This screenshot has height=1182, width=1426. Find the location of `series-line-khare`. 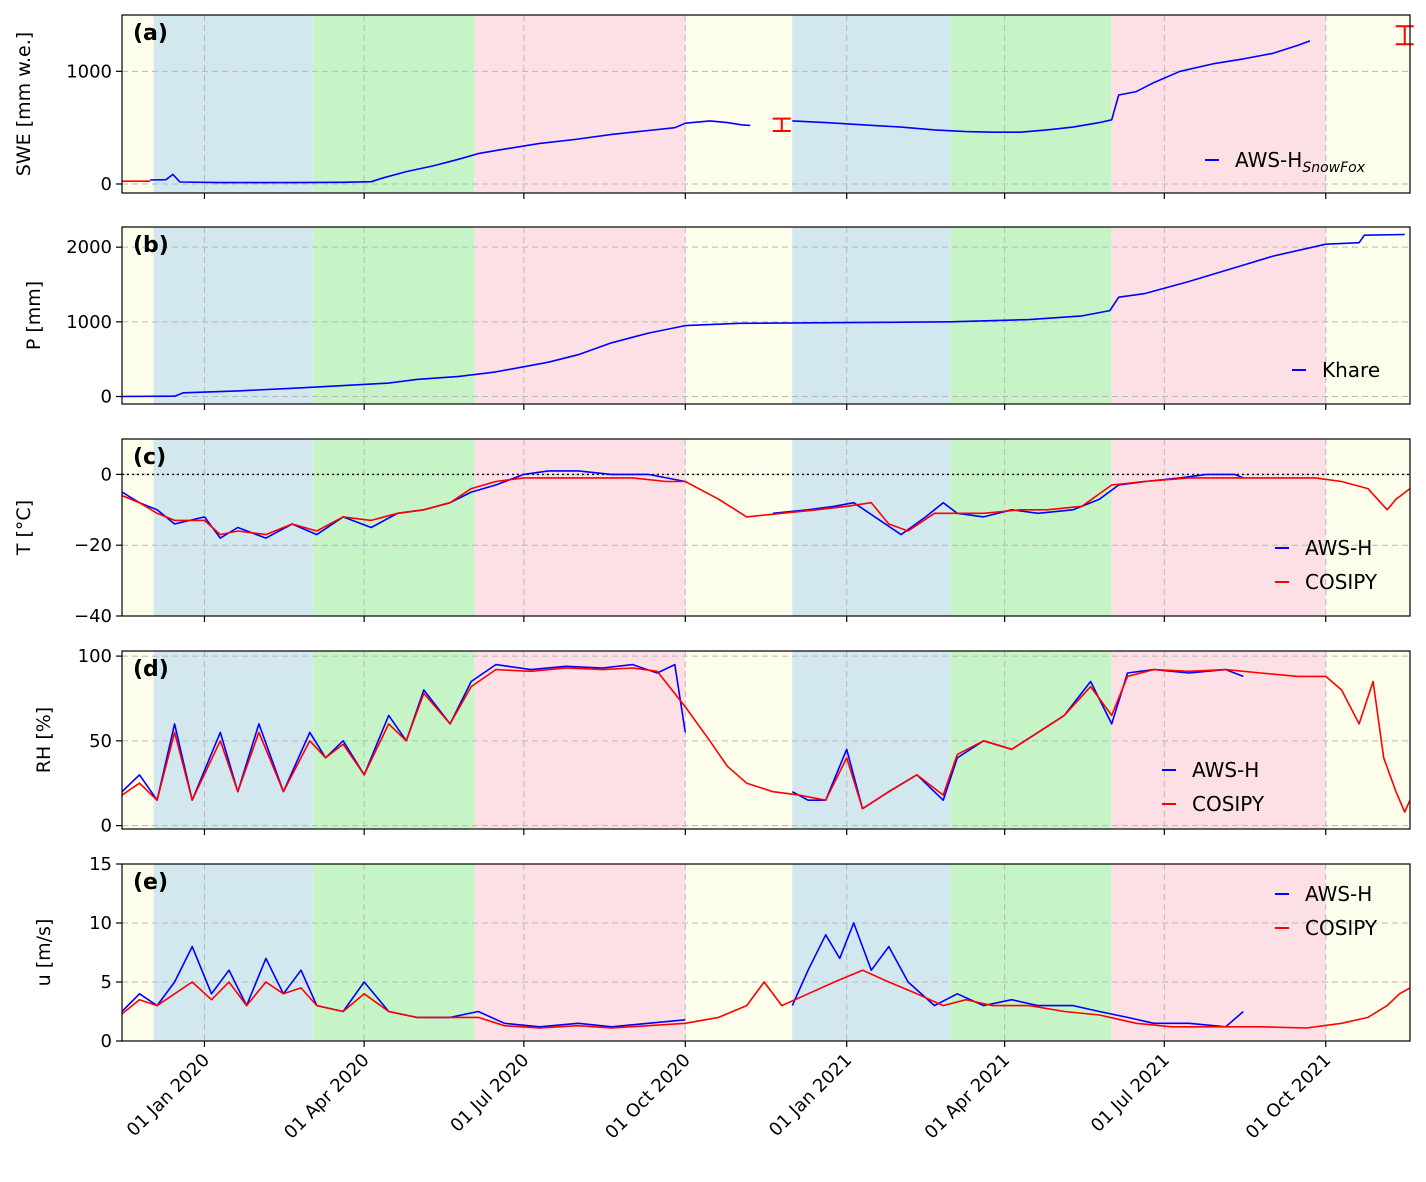

series-line-khare is located at coordinates (763, 315).